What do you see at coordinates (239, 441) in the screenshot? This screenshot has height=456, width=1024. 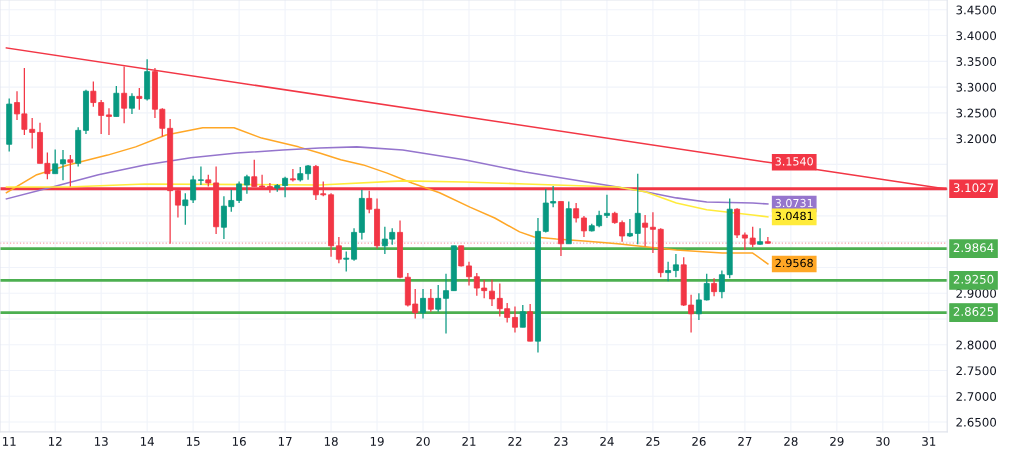 I see `x-tick-label: 16` at bounding box center [239, 441].